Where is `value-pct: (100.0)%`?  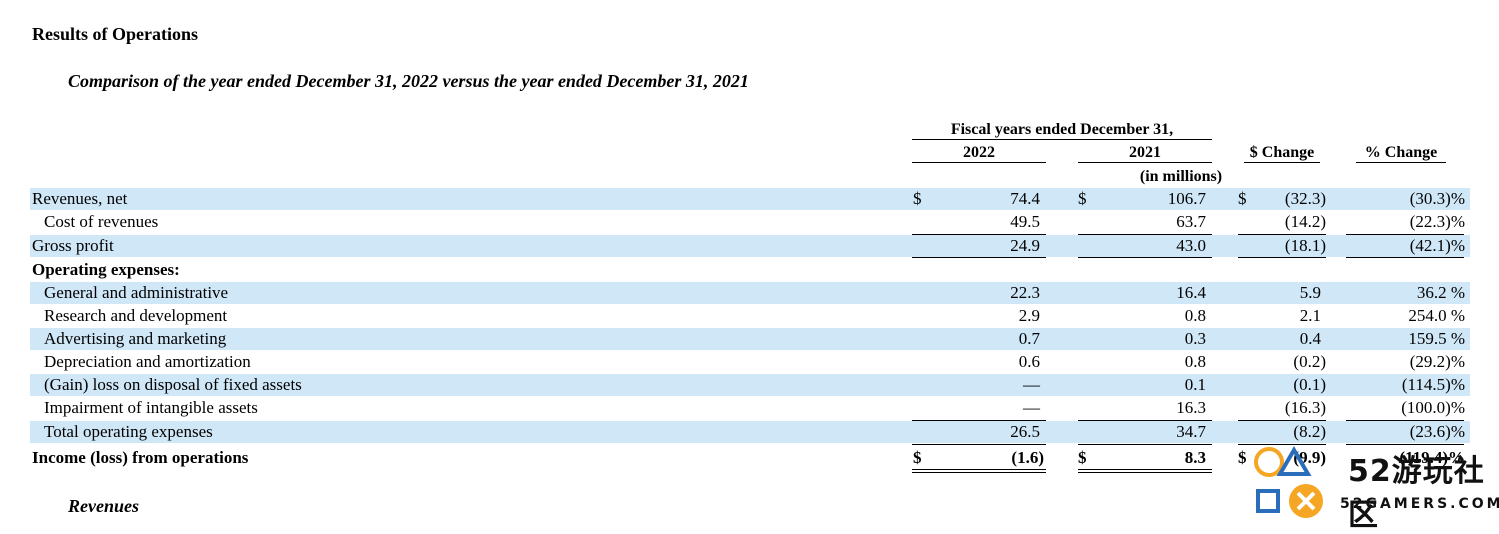 value-pct: (100.0)% is located at coordinates (1433, 407).